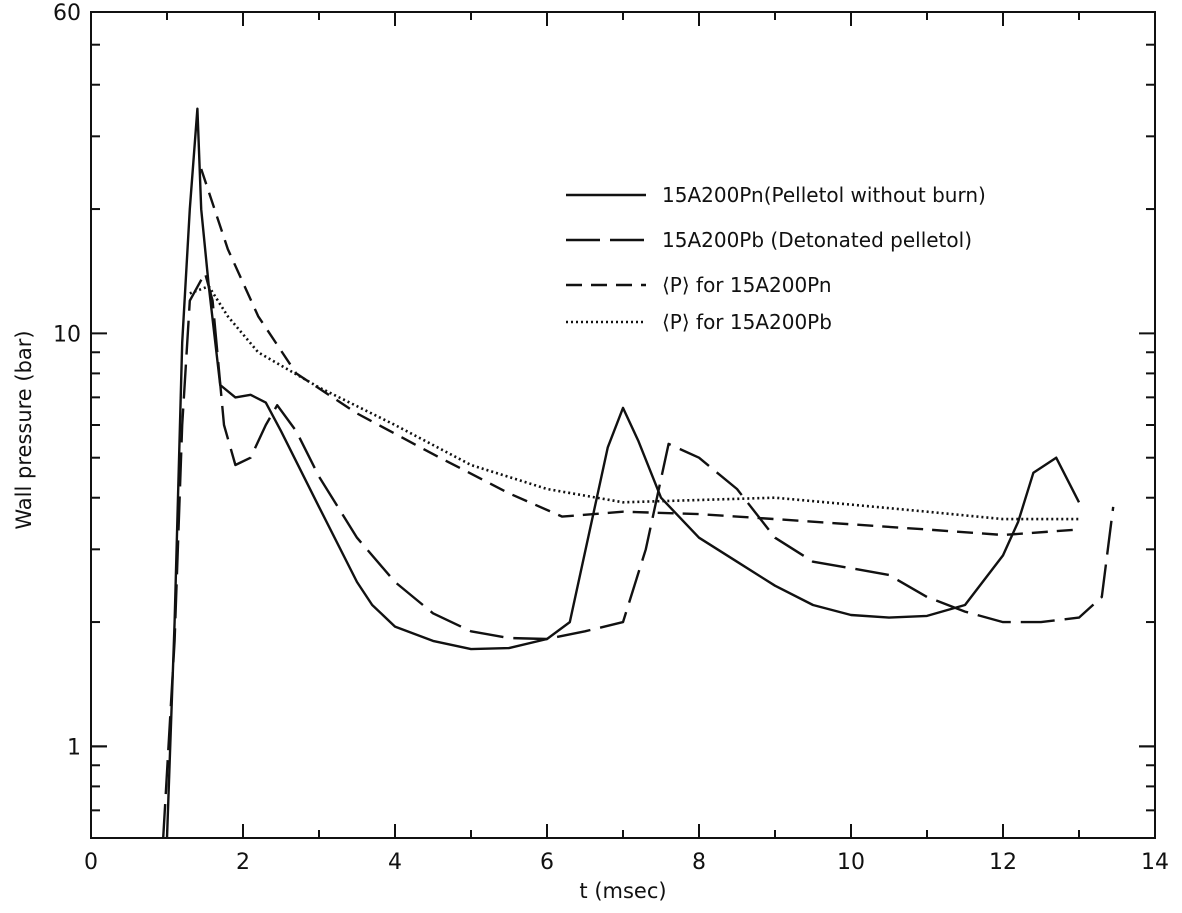 The image size is (1182, 913). What do you see at coordinates (91, 862) in the screenshot?
I see `x-tick-label: 0` at bounding box center [91, 862].